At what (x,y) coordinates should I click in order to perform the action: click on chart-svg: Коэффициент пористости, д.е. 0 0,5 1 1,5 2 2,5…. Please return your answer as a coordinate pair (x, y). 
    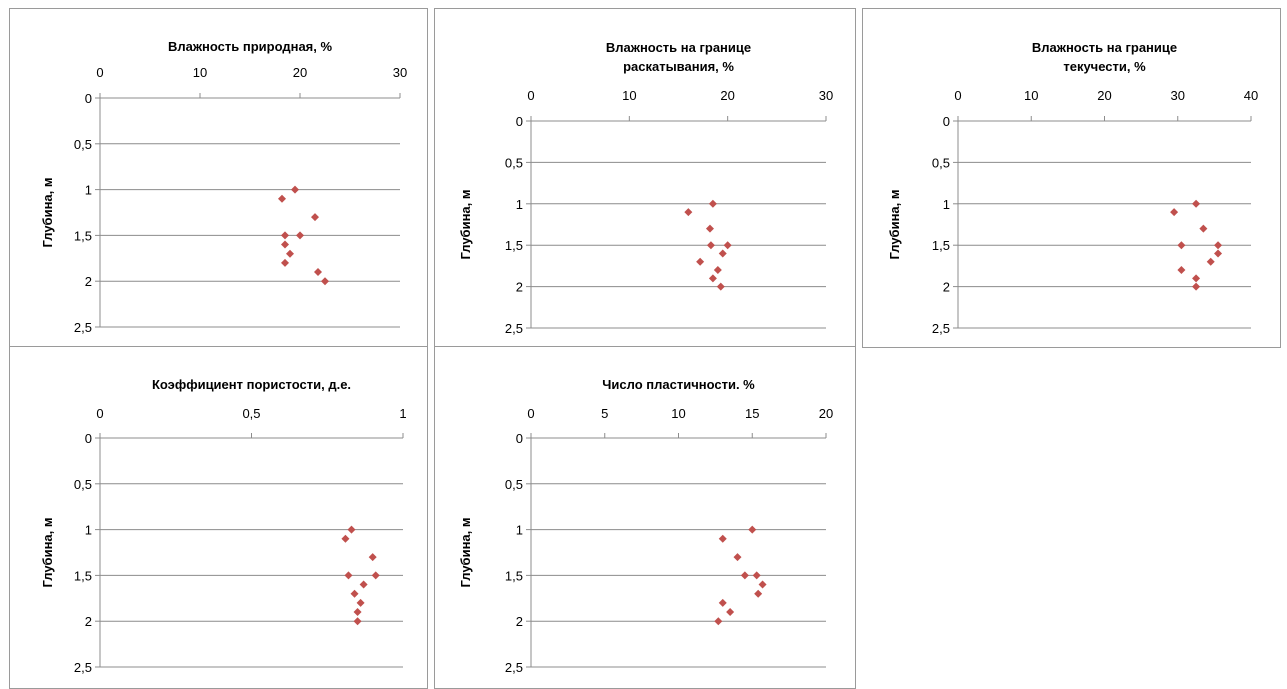
    Looking at the image, I should click on (223, 526).